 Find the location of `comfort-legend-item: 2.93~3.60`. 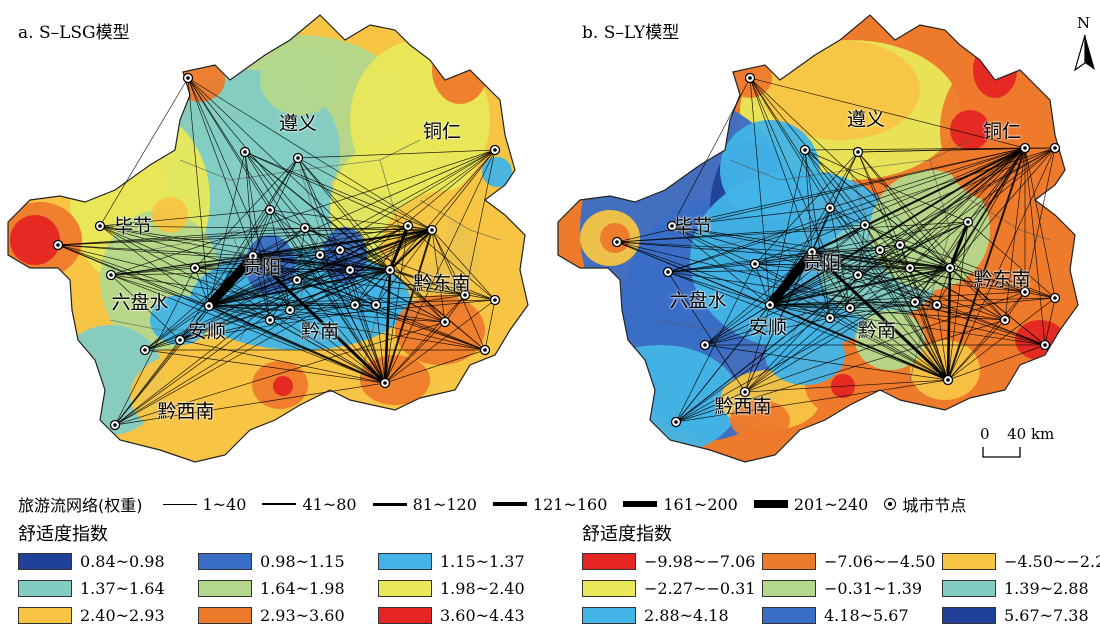

comfort-legend-item: 2.93~3.60 is located at coordinates (288, 615).